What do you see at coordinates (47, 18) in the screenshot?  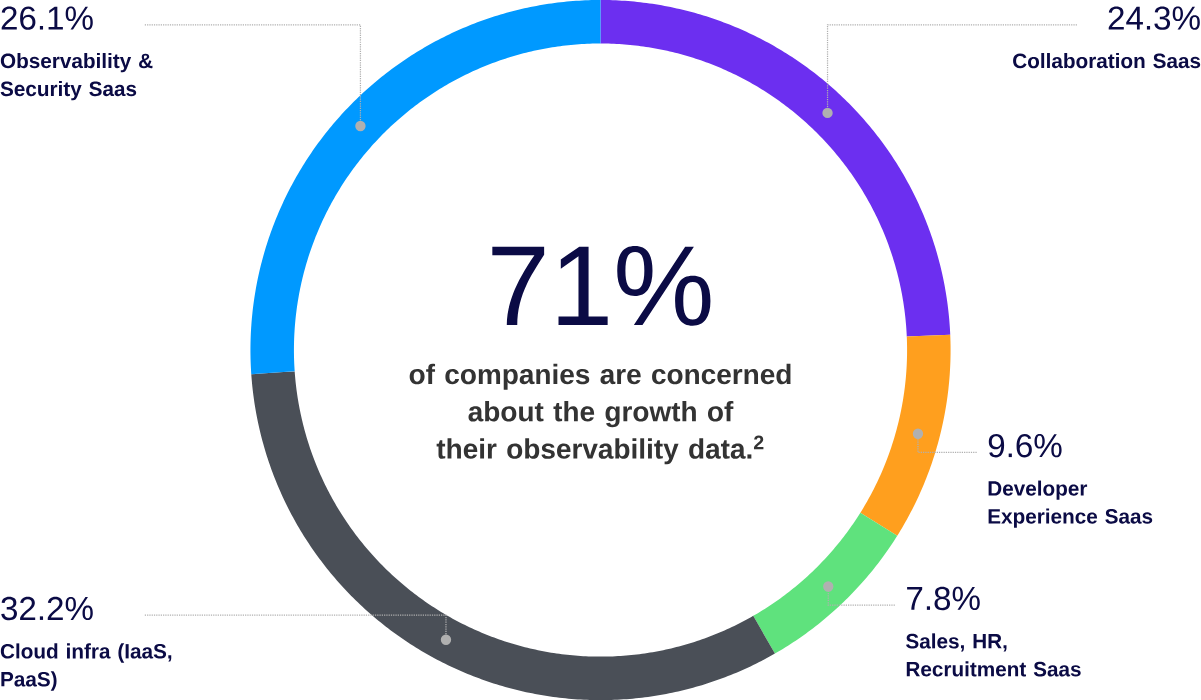 I see `data-label: 26.1%` at bounding box center [47, 18].